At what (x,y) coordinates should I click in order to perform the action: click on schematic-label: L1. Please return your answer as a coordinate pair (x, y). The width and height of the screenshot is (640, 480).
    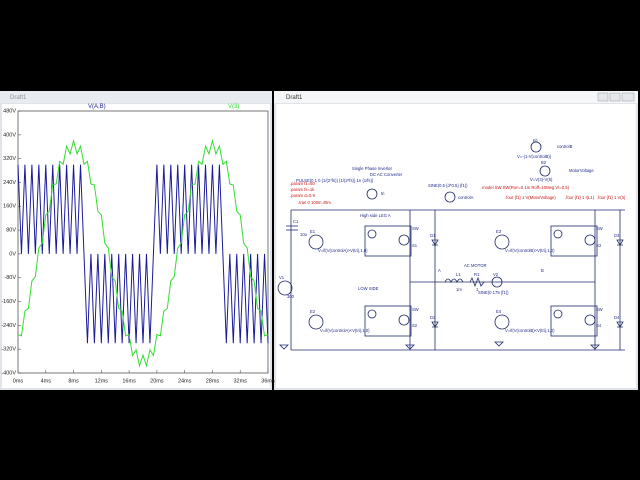
    Looking at the image, I should click on (458, 274).